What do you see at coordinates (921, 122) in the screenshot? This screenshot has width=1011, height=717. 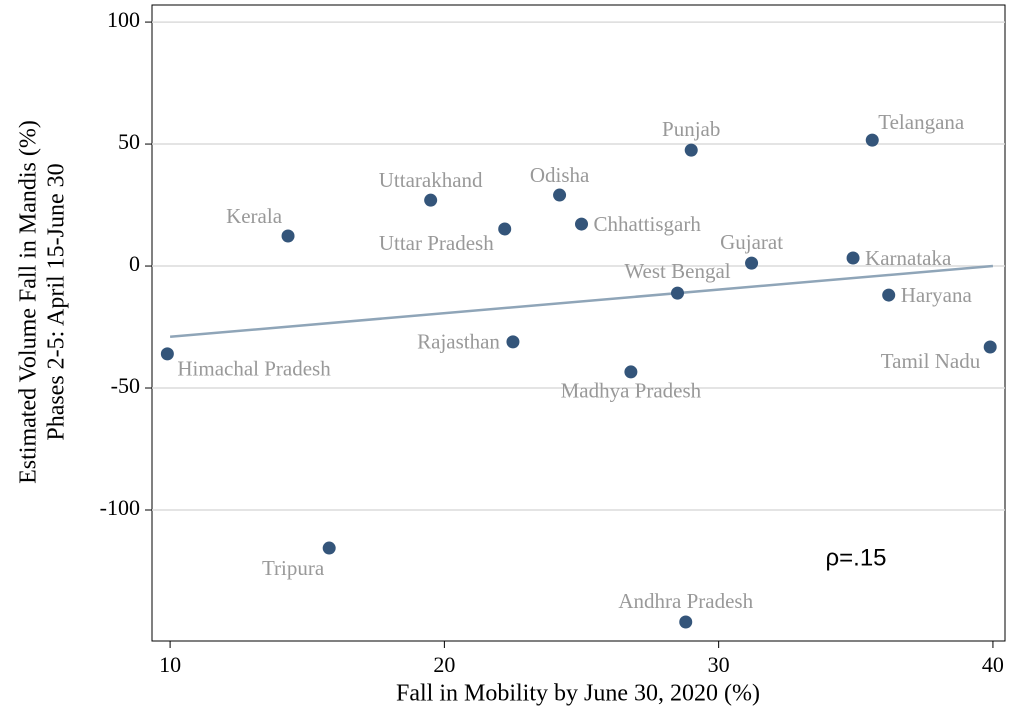 I see `point-label: Telangana` at bounding box center [921, 122].